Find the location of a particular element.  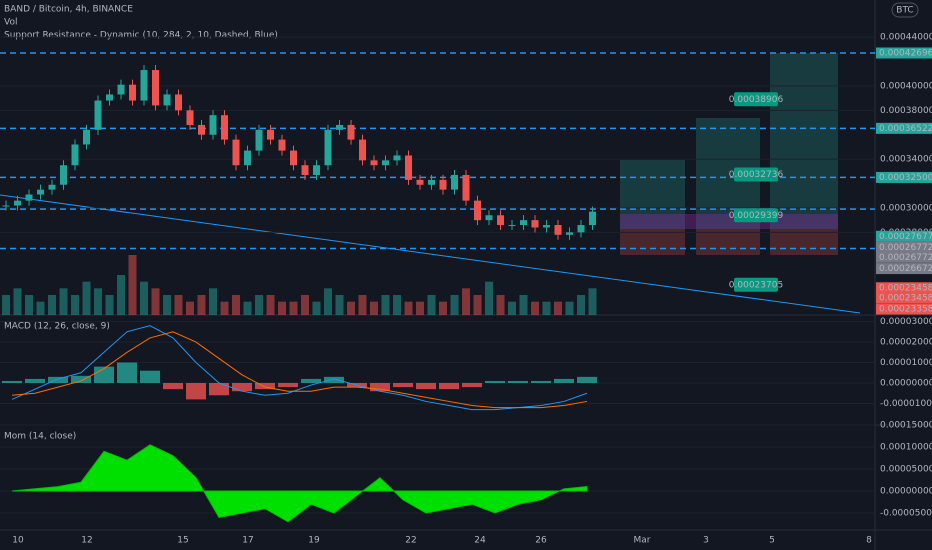

currency-badge is located at coordinates (905, 10).